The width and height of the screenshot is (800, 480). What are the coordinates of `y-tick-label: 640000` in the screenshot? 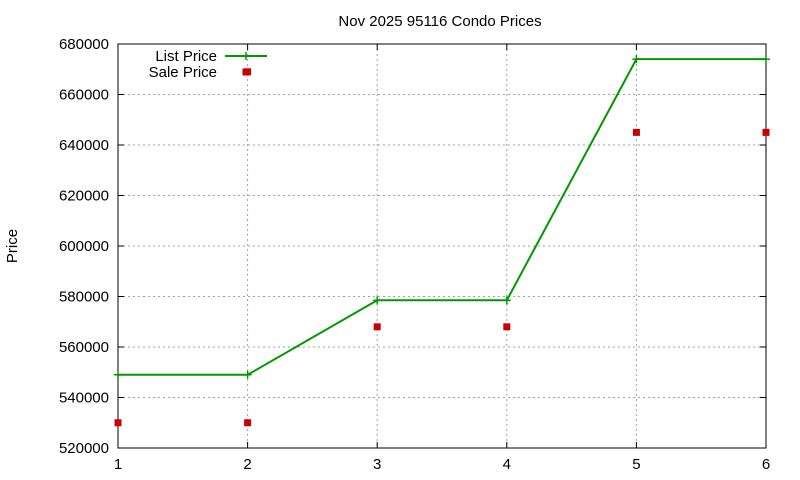 It's located at (84, 145).